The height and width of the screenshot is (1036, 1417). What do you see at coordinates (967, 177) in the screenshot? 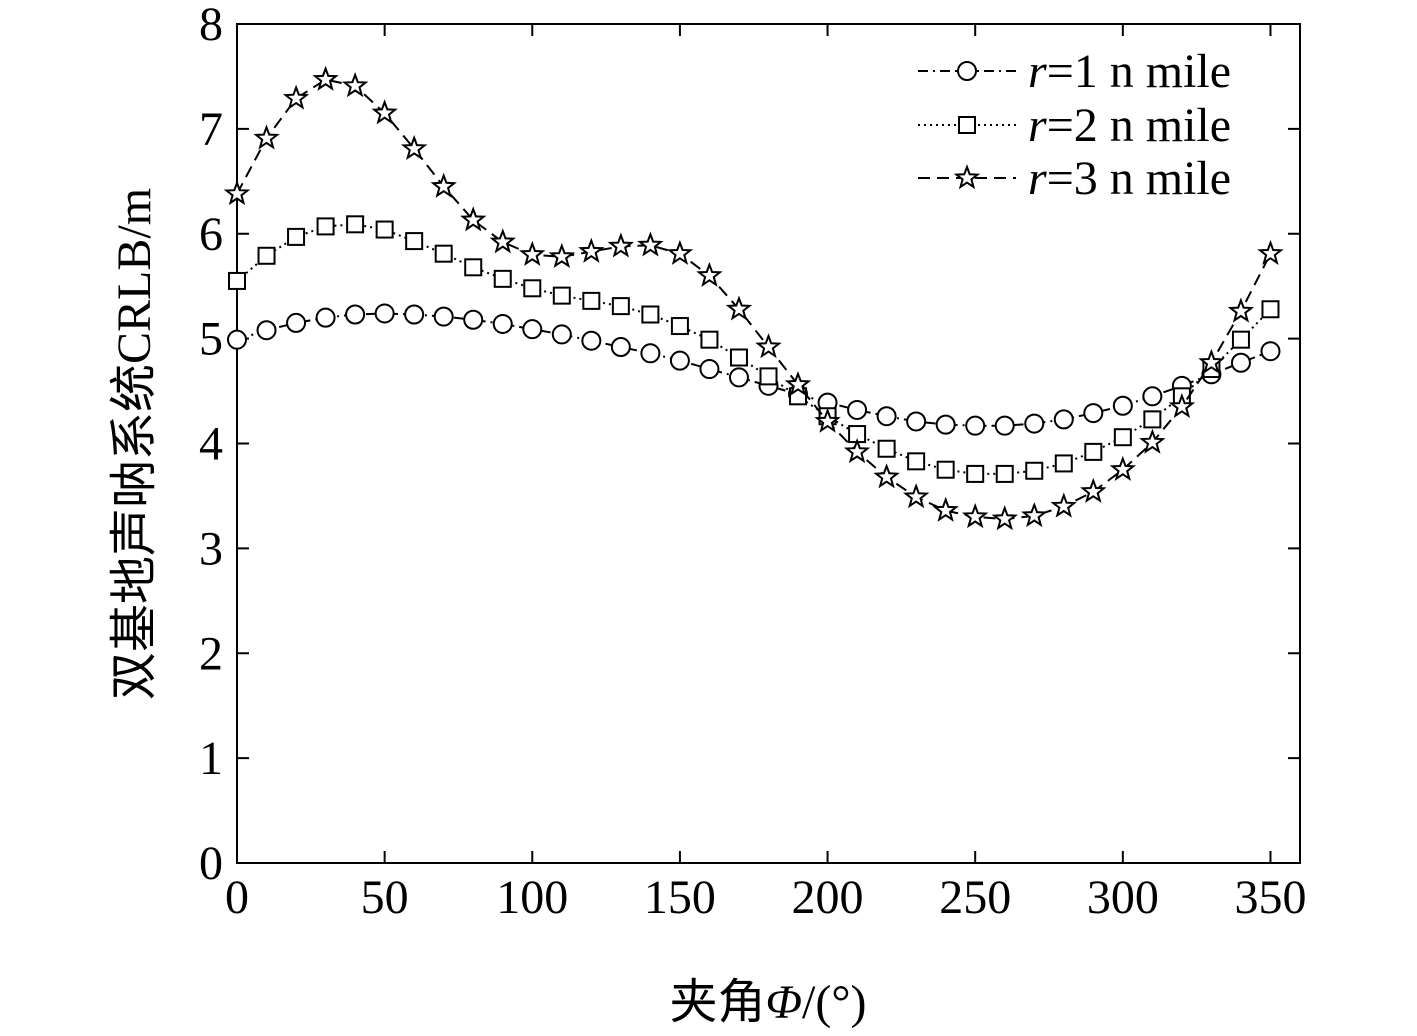
I see `legend-marker-star` at bounding box center [967, 177].